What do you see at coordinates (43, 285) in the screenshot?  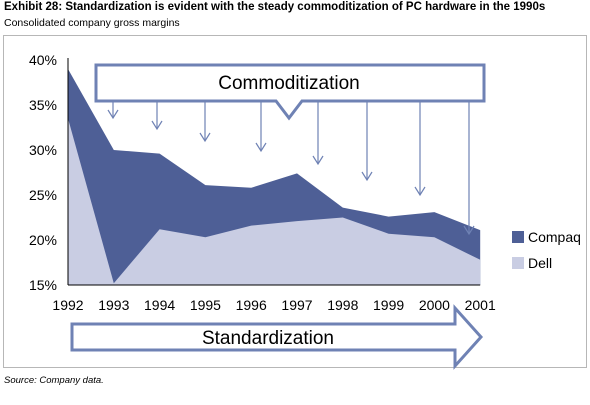 I see `y-tick-label: 15%` at bounding box center [43, 285].